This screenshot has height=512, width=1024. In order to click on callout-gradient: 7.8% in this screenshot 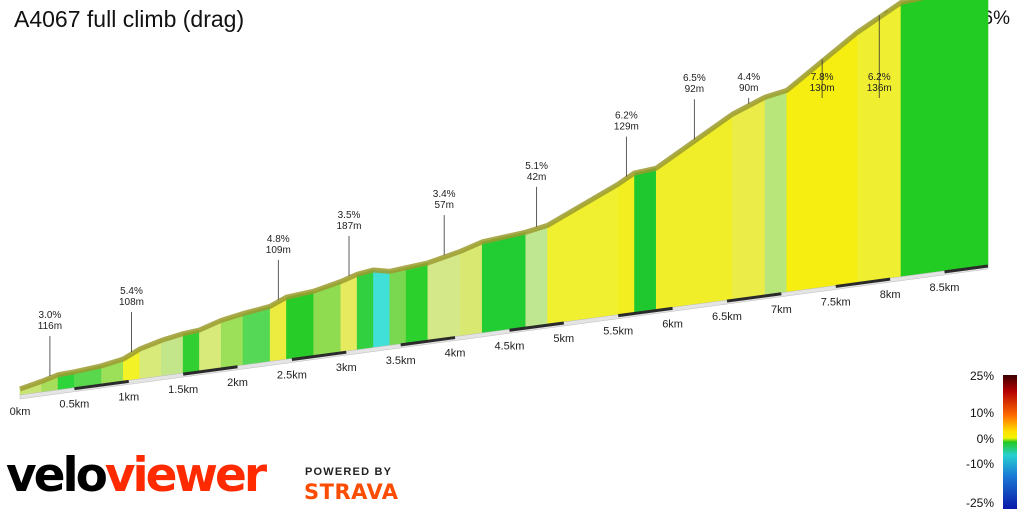, I will do `click(822, 77)`.